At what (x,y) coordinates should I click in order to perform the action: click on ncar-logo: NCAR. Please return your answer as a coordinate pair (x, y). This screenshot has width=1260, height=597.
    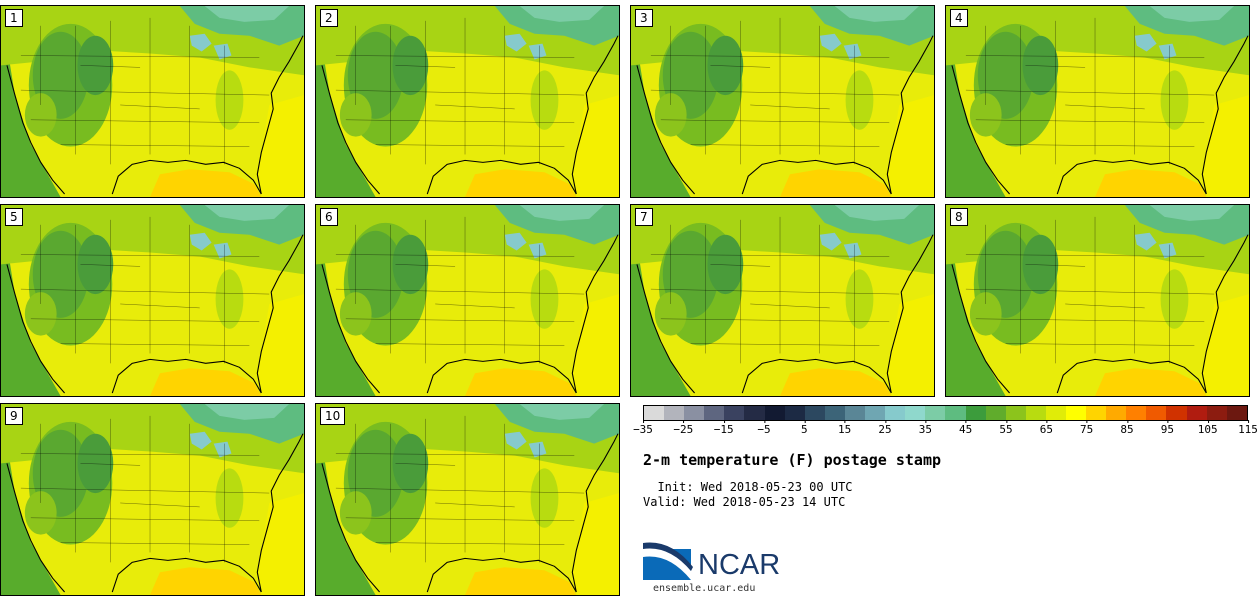
    Looking at the image, I should click on (718, 562).